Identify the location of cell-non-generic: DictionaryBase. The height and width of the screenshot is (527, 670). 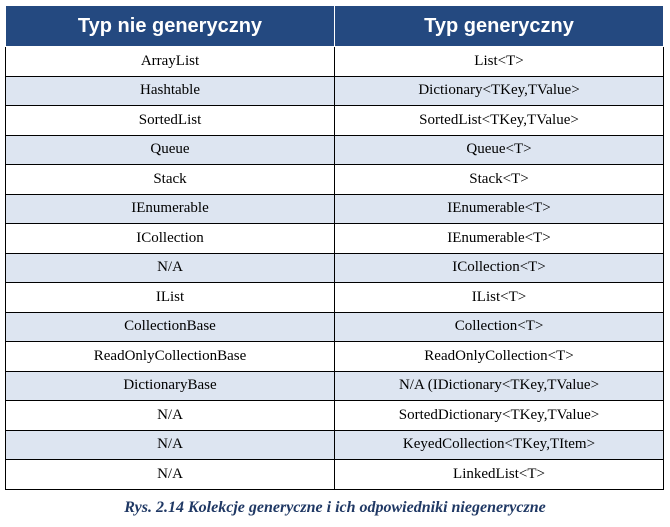
(170, 385).